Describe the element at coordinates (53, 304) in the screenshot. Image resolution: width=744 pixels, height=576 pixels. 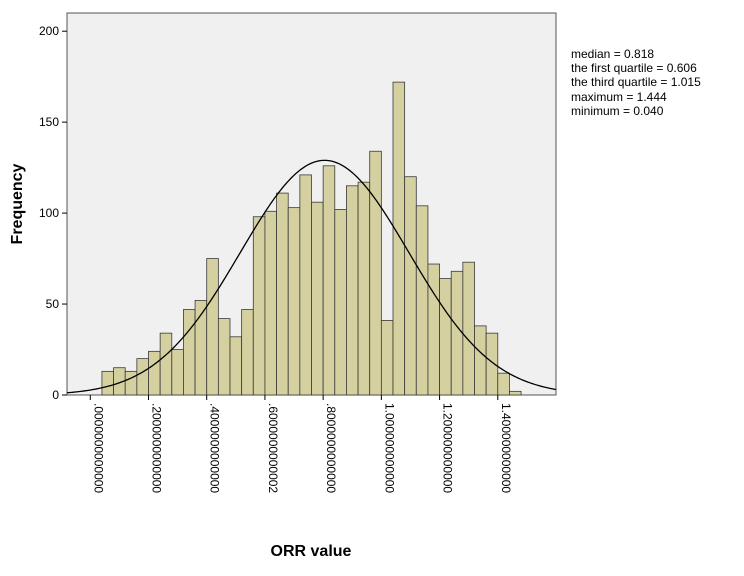
I see `y-tick-label: 50` at that location.